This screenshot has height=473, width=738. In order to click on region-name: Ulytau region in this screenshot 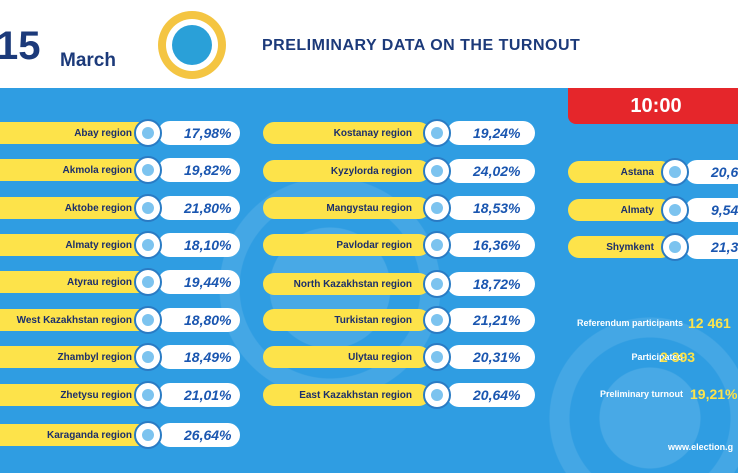, I will do `click(346, 357)`.